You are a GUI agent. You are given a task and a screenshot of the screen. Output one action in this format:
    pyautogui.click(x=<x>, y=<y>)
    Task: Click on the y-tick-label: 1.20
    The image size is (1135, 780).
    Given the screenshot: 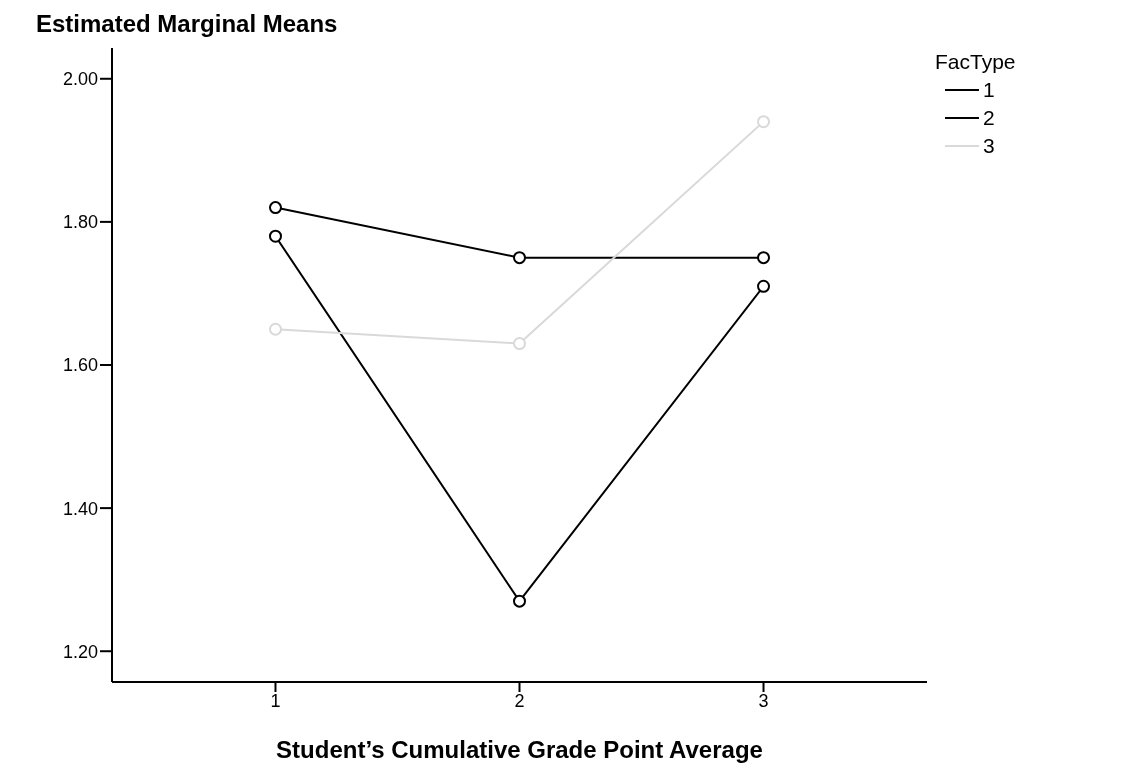 What is the action you would take?
    pyautogui.click(x=80, y=651)
    